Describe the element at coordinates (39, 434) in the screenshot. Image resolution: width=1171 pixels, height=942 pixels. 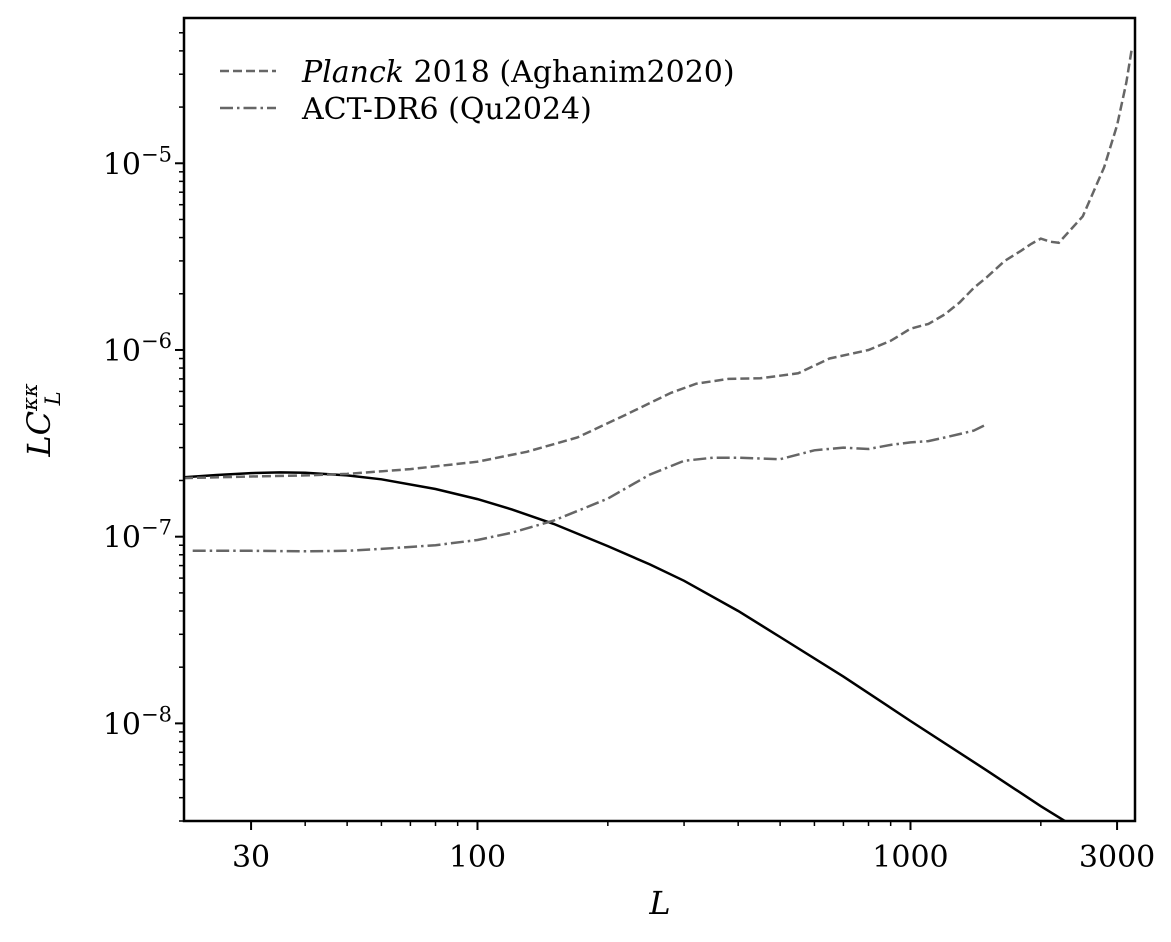
I see `y-axis-label-main: LC` at that location.